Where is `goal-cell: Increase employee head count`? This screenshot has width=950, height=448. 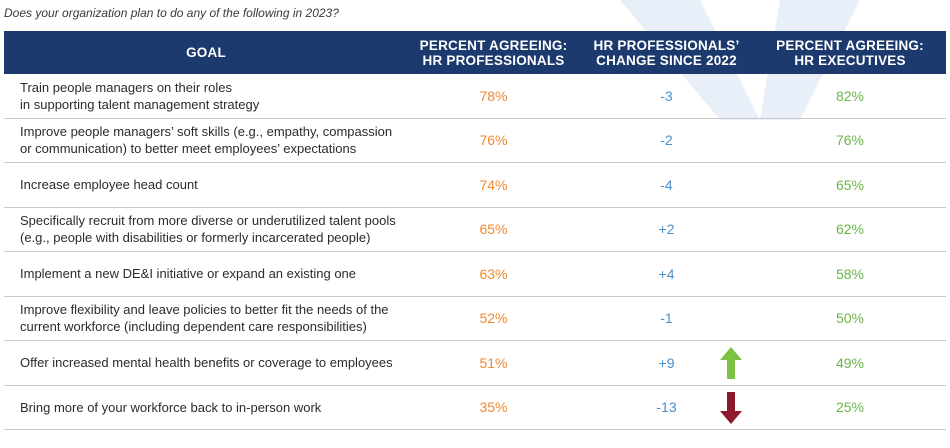 goal-cell: Increase employee head count is located at coordinates (206, 184).